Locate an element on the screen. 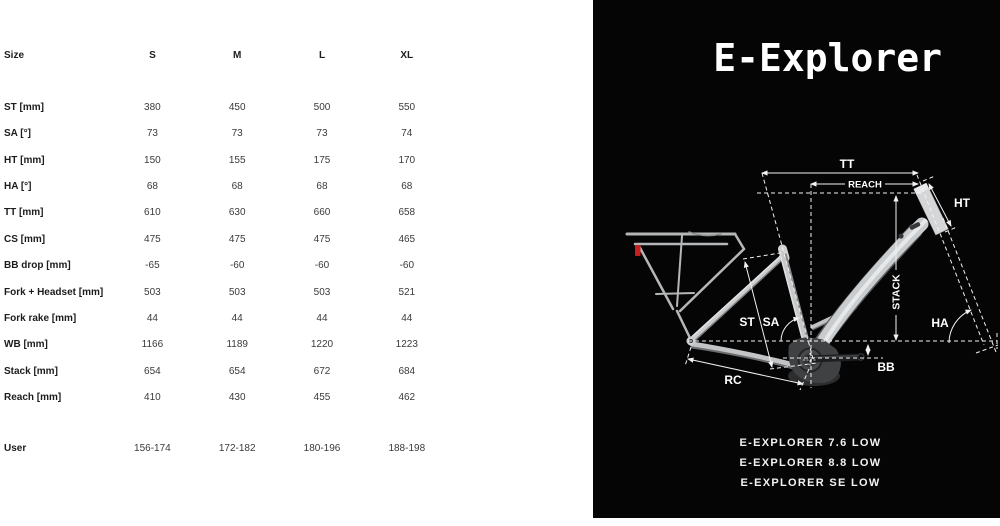 This screenshot has width=1000, height=526. row-value: 180-196 is located at coordinates (322, 448).